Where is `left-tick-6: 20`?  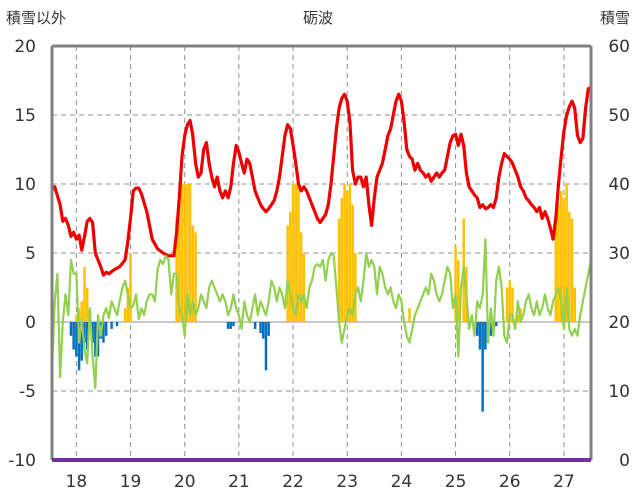
left-tick-6: 20 is located at coordinates (25, 47).